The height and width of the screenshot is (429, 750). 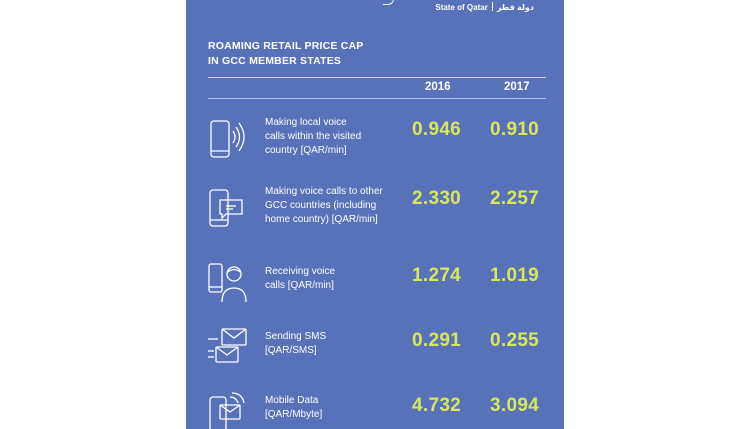 What do you see at coordinates (286, 46) in the screenshot?
I see `title-line-1: ROAMING RETAIL PRICE CAP` at bounding box center [286, 46].